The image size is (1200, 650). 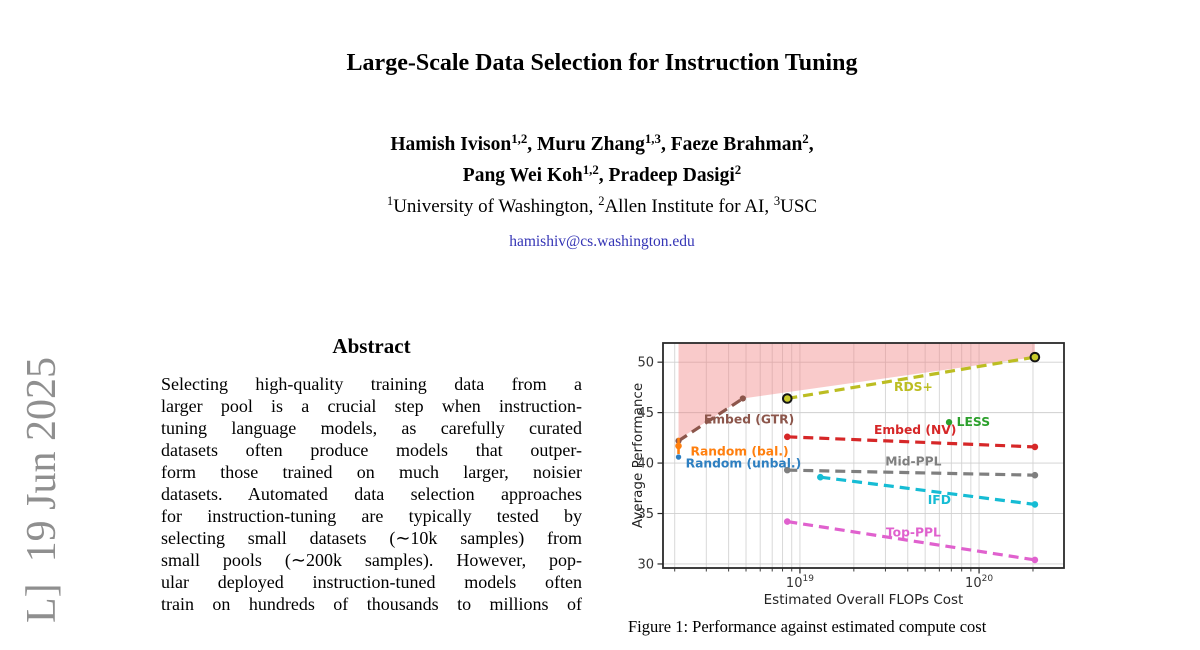 I want to click on x-tick-label: 1019, so click(x=800, y=582).